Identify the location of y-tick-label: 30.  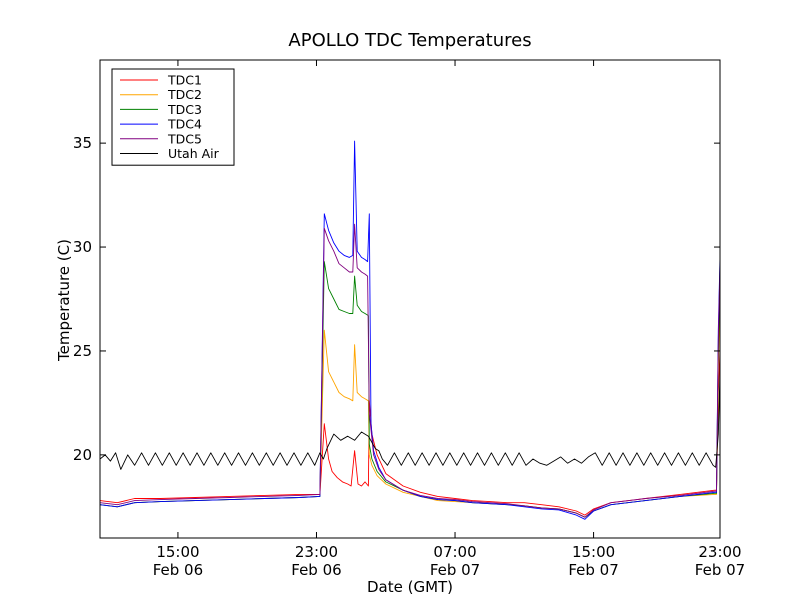
(82, 247).